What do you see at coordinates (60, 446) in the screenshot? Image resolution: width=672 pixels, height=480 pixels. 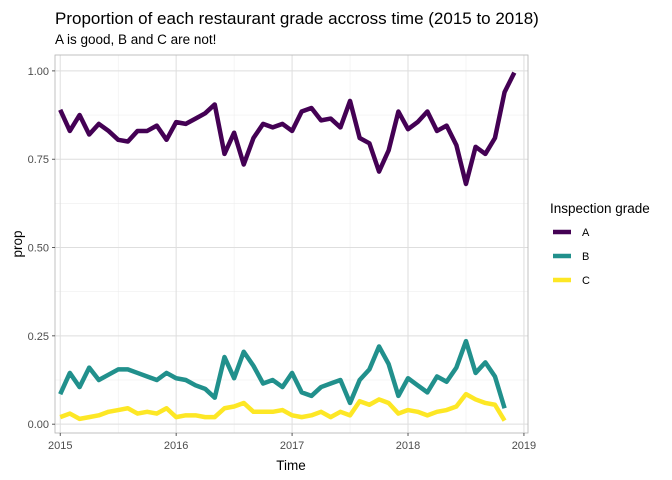 I see `x-tick-label: 2015` at bounding box center [60, 446].